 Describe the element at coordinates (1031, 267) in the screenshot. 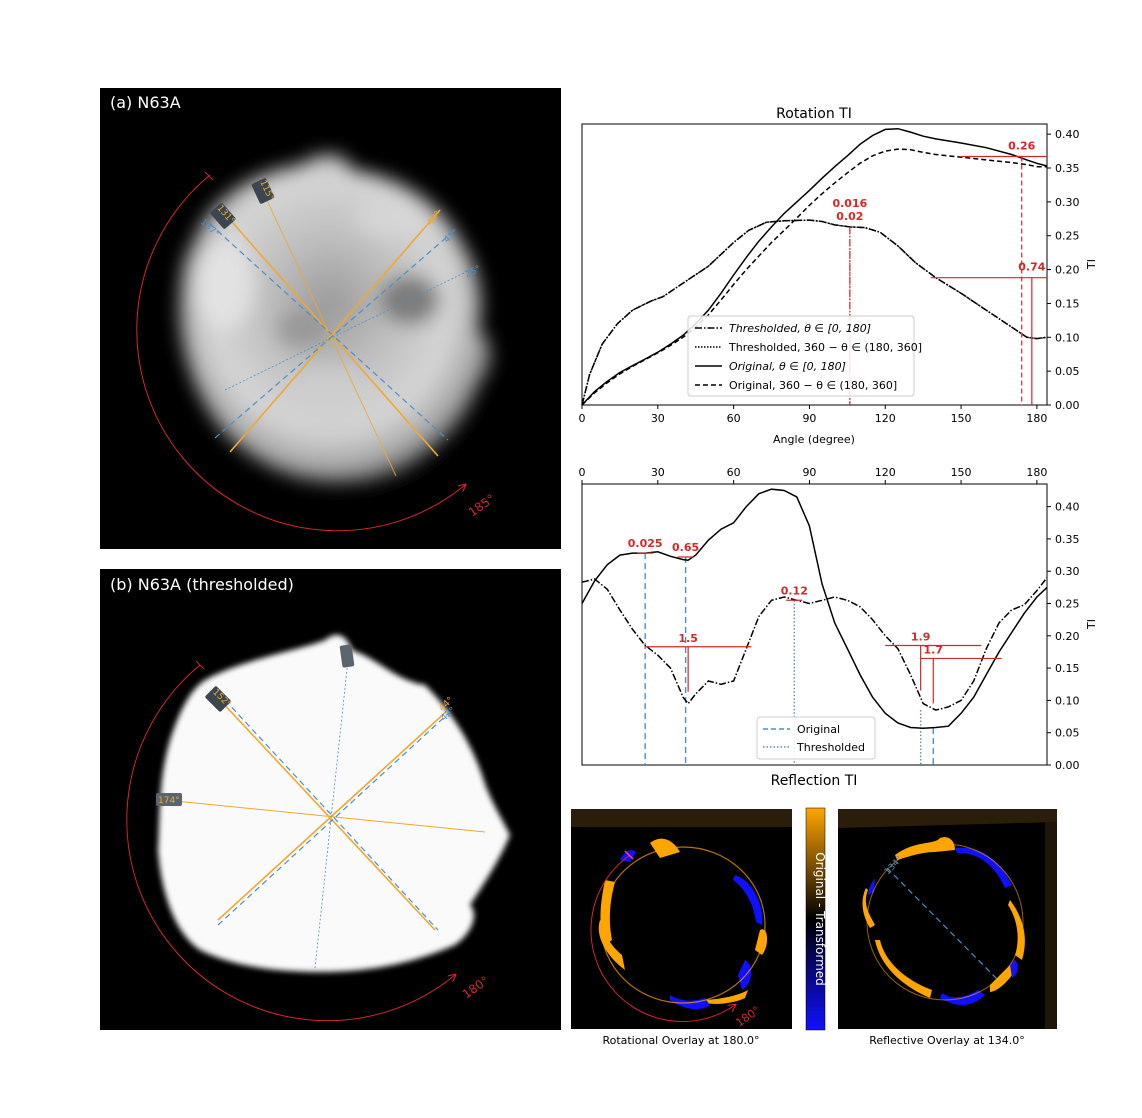

I see `rot-ann-label-3: 0.74` at that location.